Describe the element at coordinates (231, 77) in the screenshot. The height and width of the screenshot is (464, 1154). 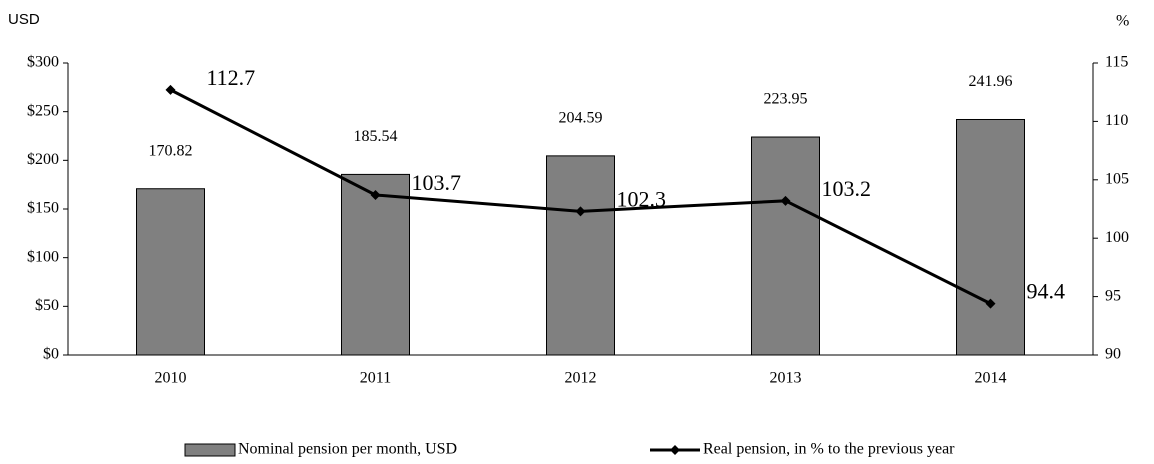
I see `line-value-label: 112.7` at that location.